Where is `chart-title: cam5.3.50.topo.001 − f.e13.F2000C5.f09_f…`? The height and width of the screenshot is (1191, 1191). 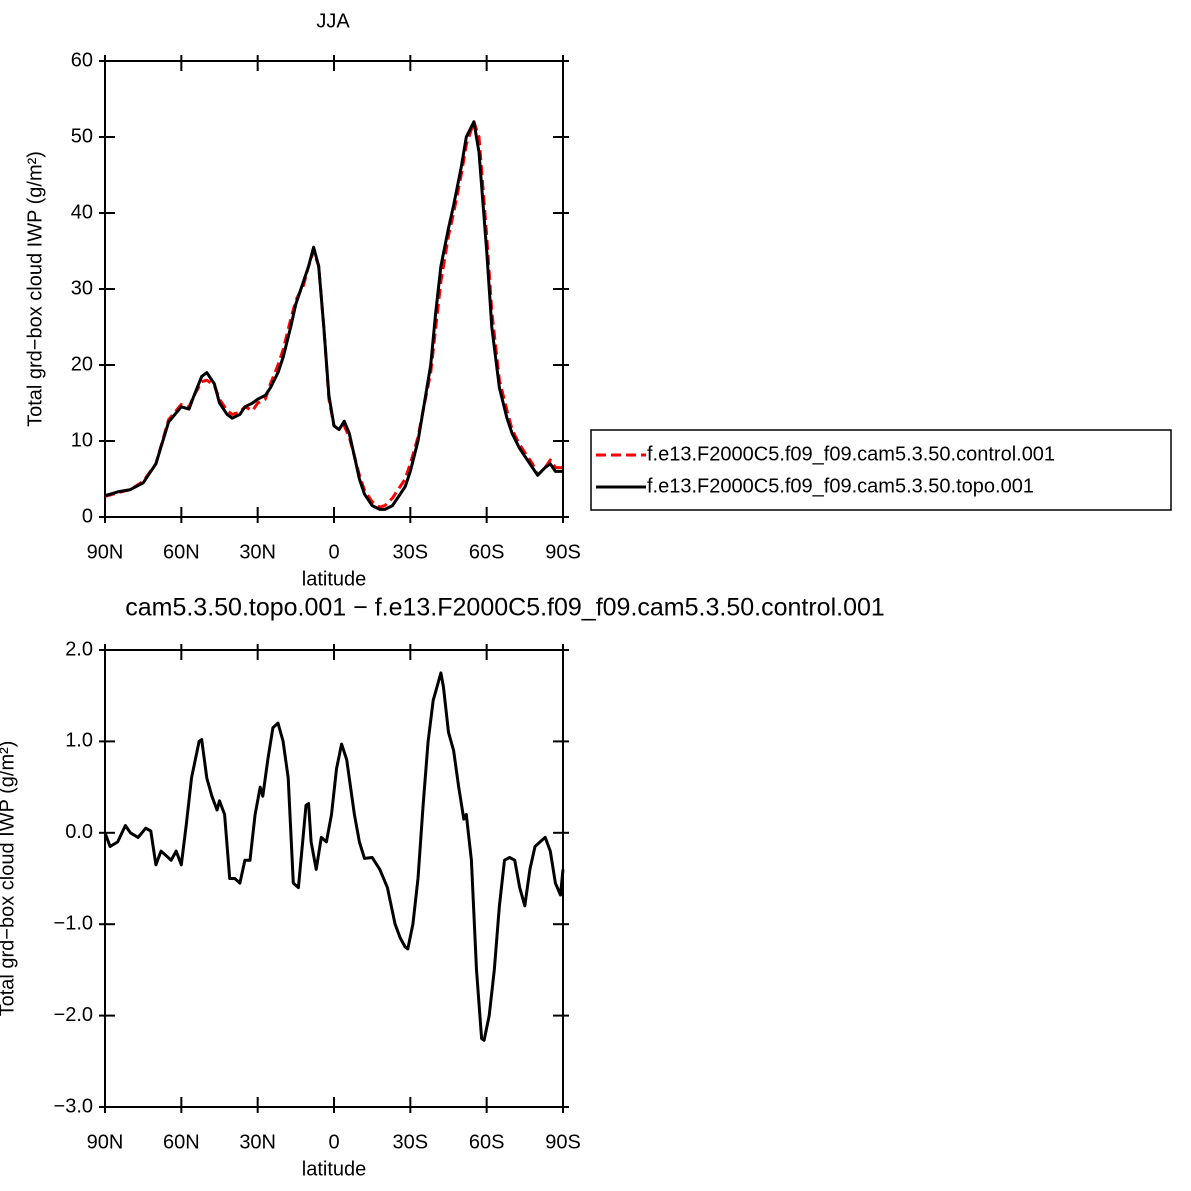
chart-title: cam5.3.50.topo.001 − f.e13.F2000C5.f09_f… is located at coordinates (505, 608).